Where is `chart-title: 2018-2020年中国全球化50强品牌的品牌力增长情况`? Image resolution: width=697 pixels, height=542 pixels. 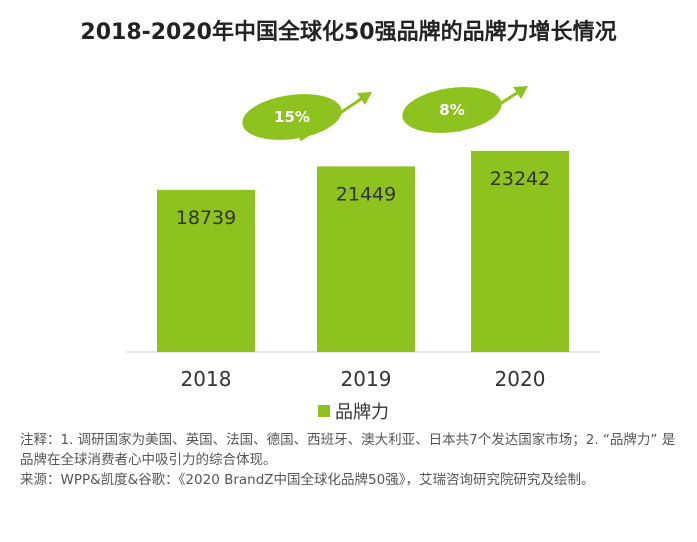
chart-title: 2018-2020年中国全球化50强品牌的品牌力增长情况 is located at coordinates (348, 32).